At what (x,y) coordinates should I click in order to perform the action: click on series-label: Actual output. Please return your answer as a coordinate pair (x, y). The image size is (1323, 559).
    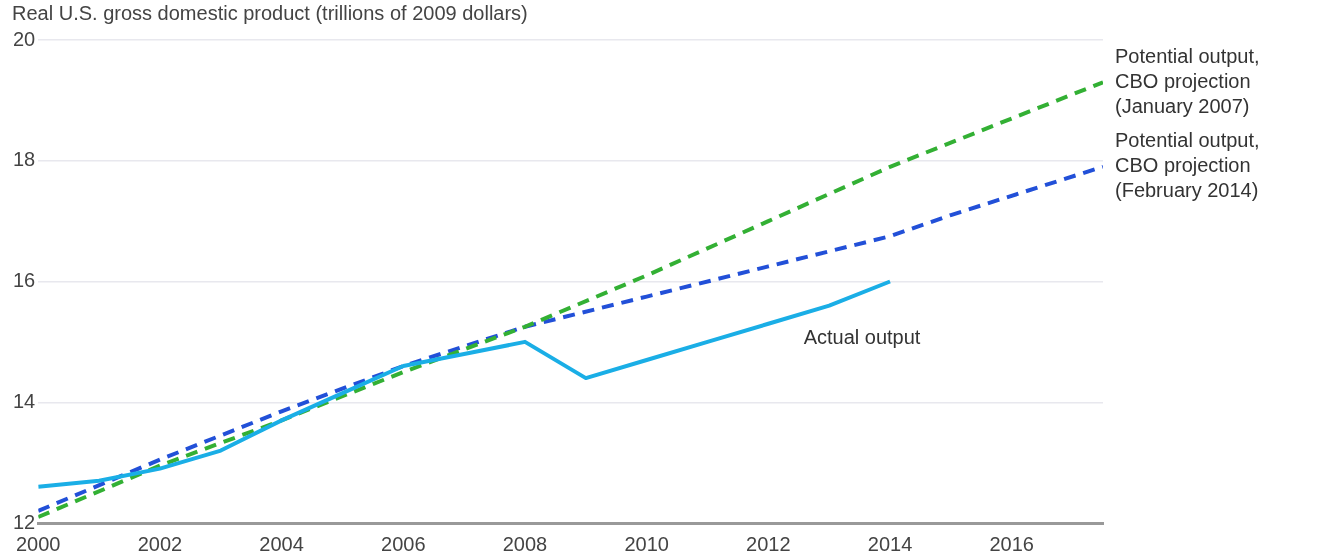
    Looking at the image, I should click on (862, 337).